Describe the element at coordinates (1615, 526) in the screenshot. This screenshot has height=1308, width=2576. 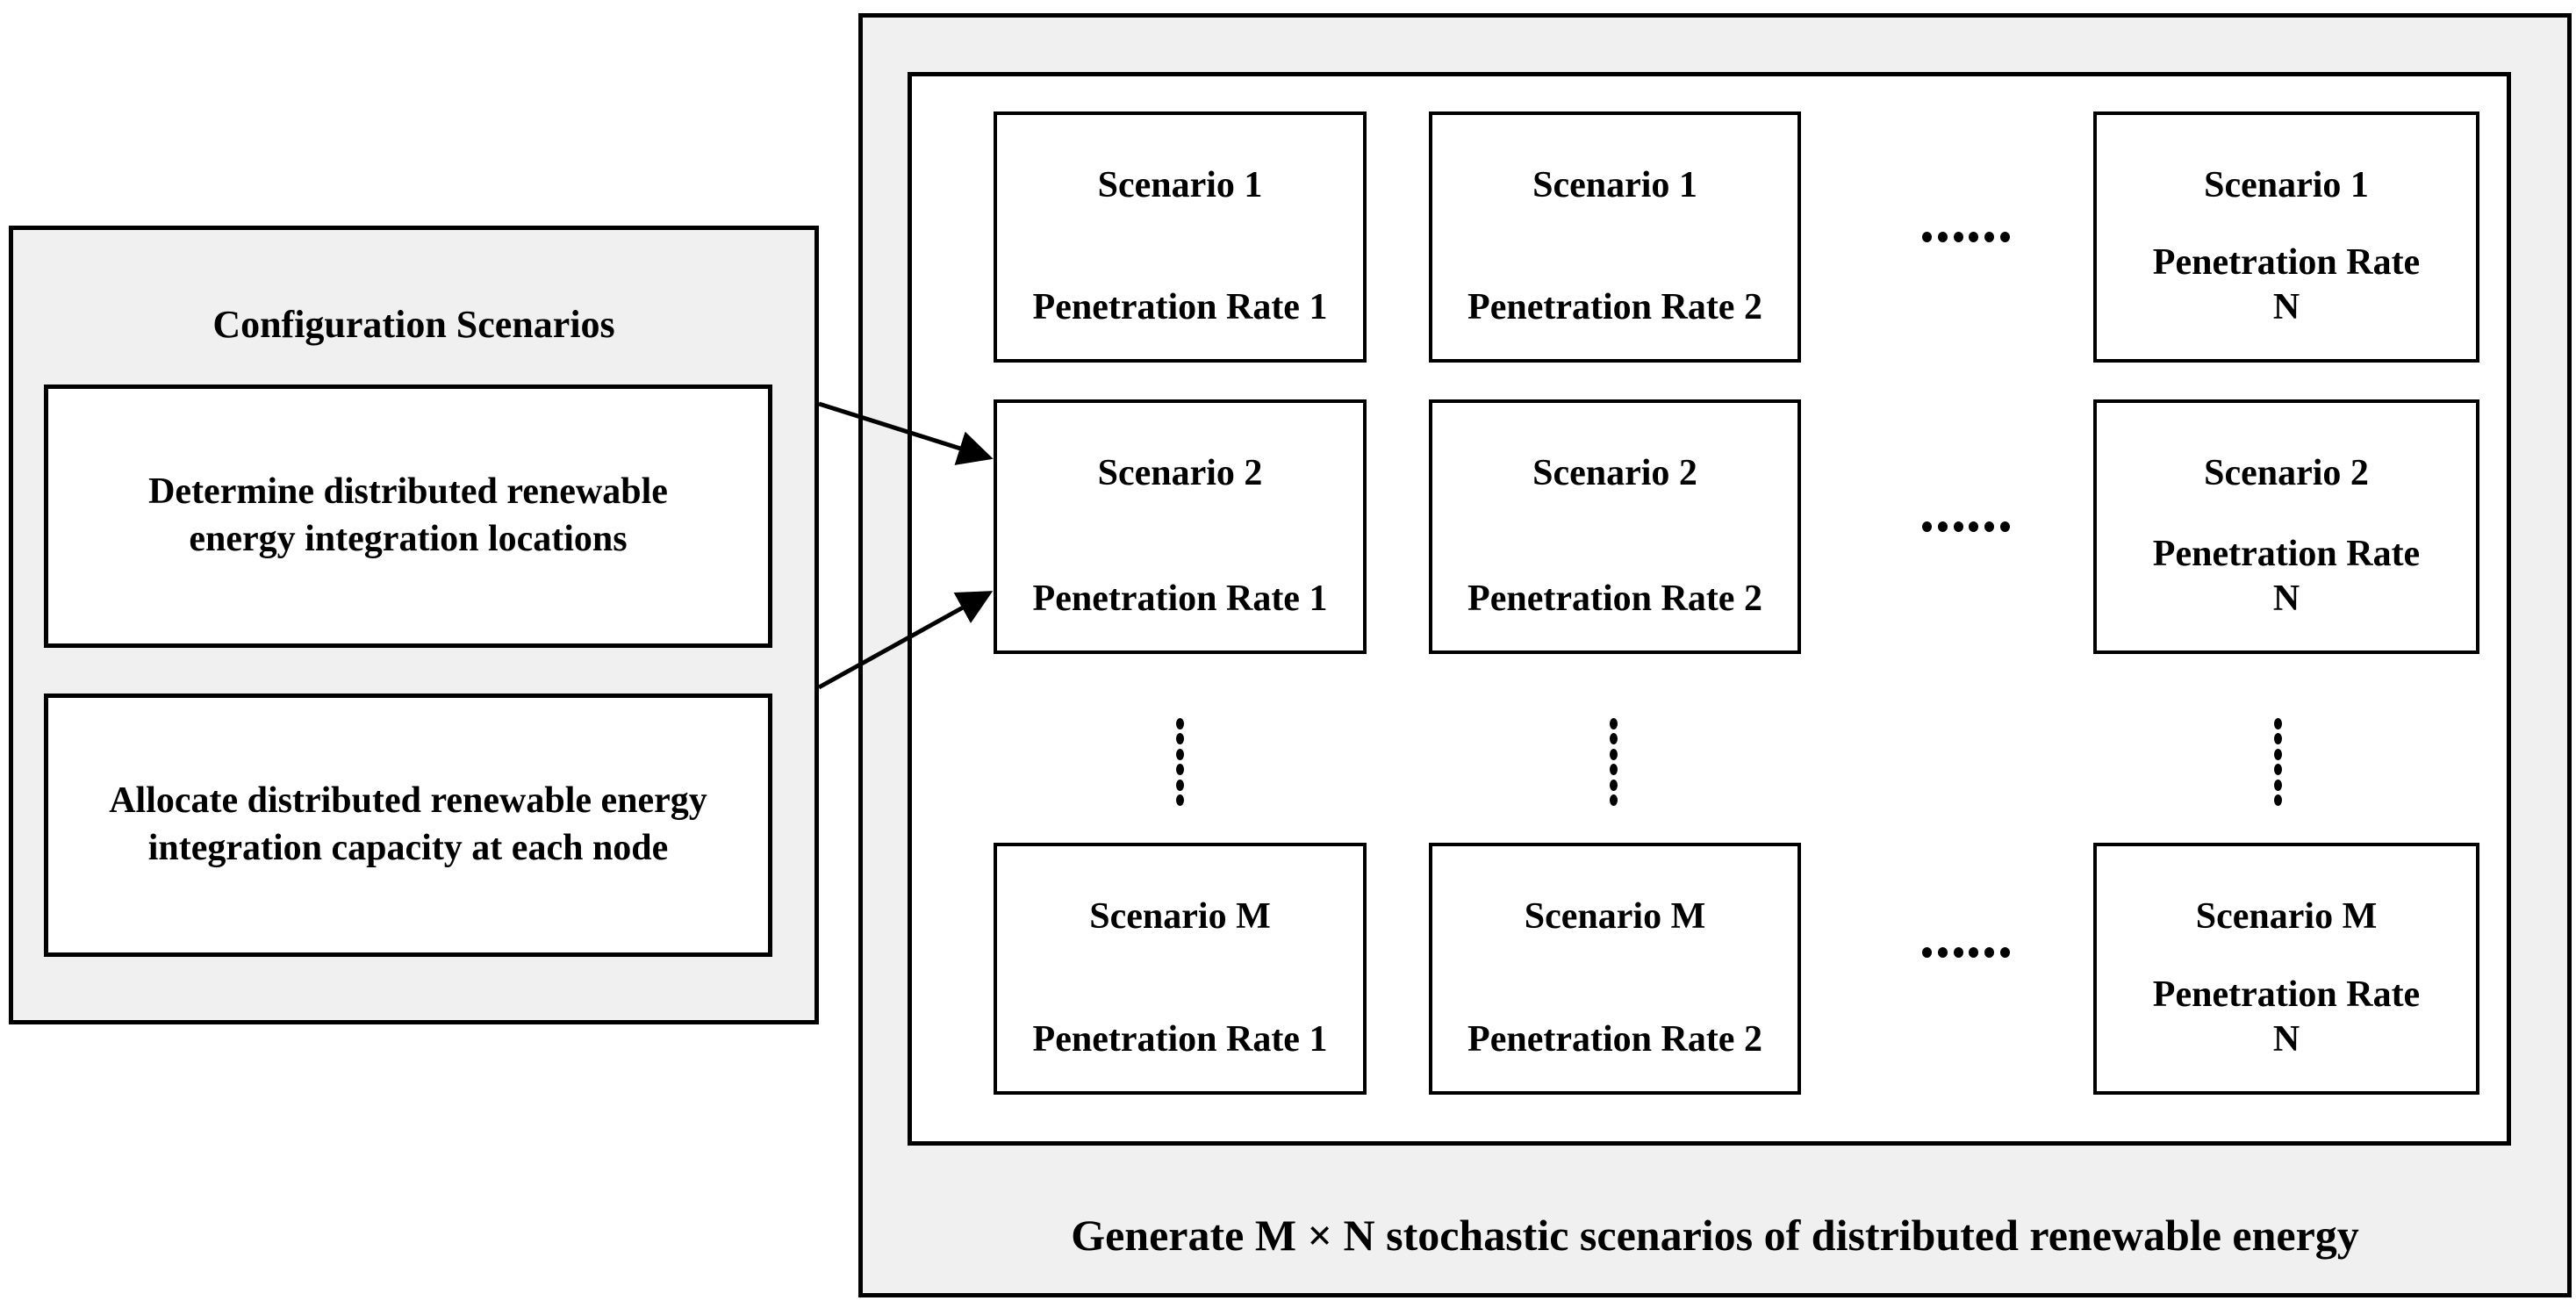
I see `scenario-box-r2c2: Scenario 2 Penetration Rate 2` at that location.